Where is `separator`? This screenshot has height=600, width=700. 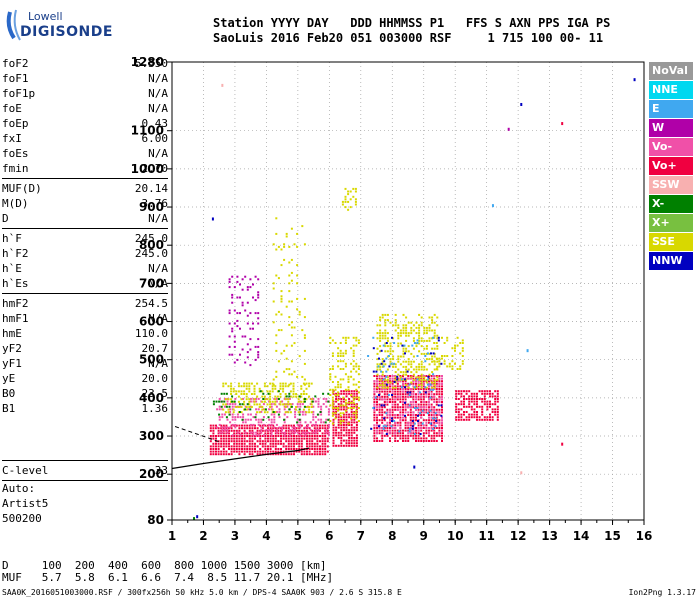
separator is located at coordinates (85, 480).